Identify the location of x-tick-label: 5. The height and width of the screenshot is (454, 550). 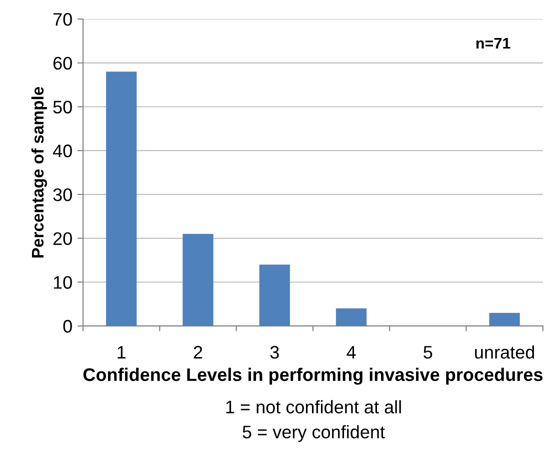
(428, 352).